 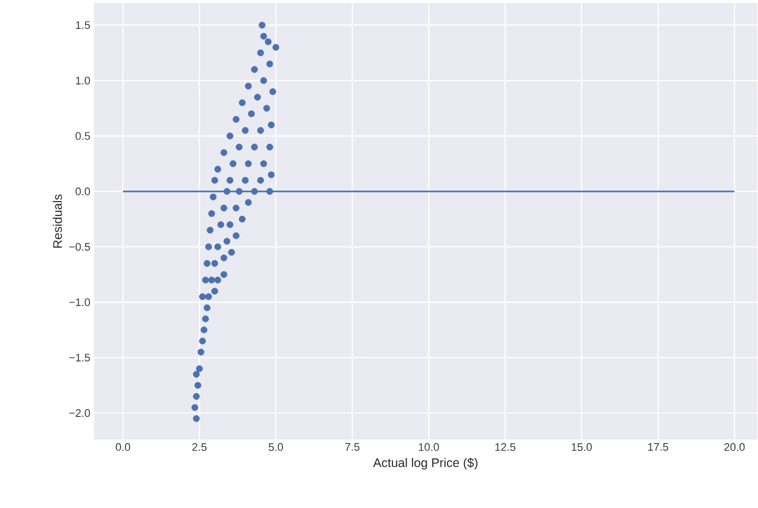 I want to click on y-tick-label: −2.0, so click(x=79, y=413).